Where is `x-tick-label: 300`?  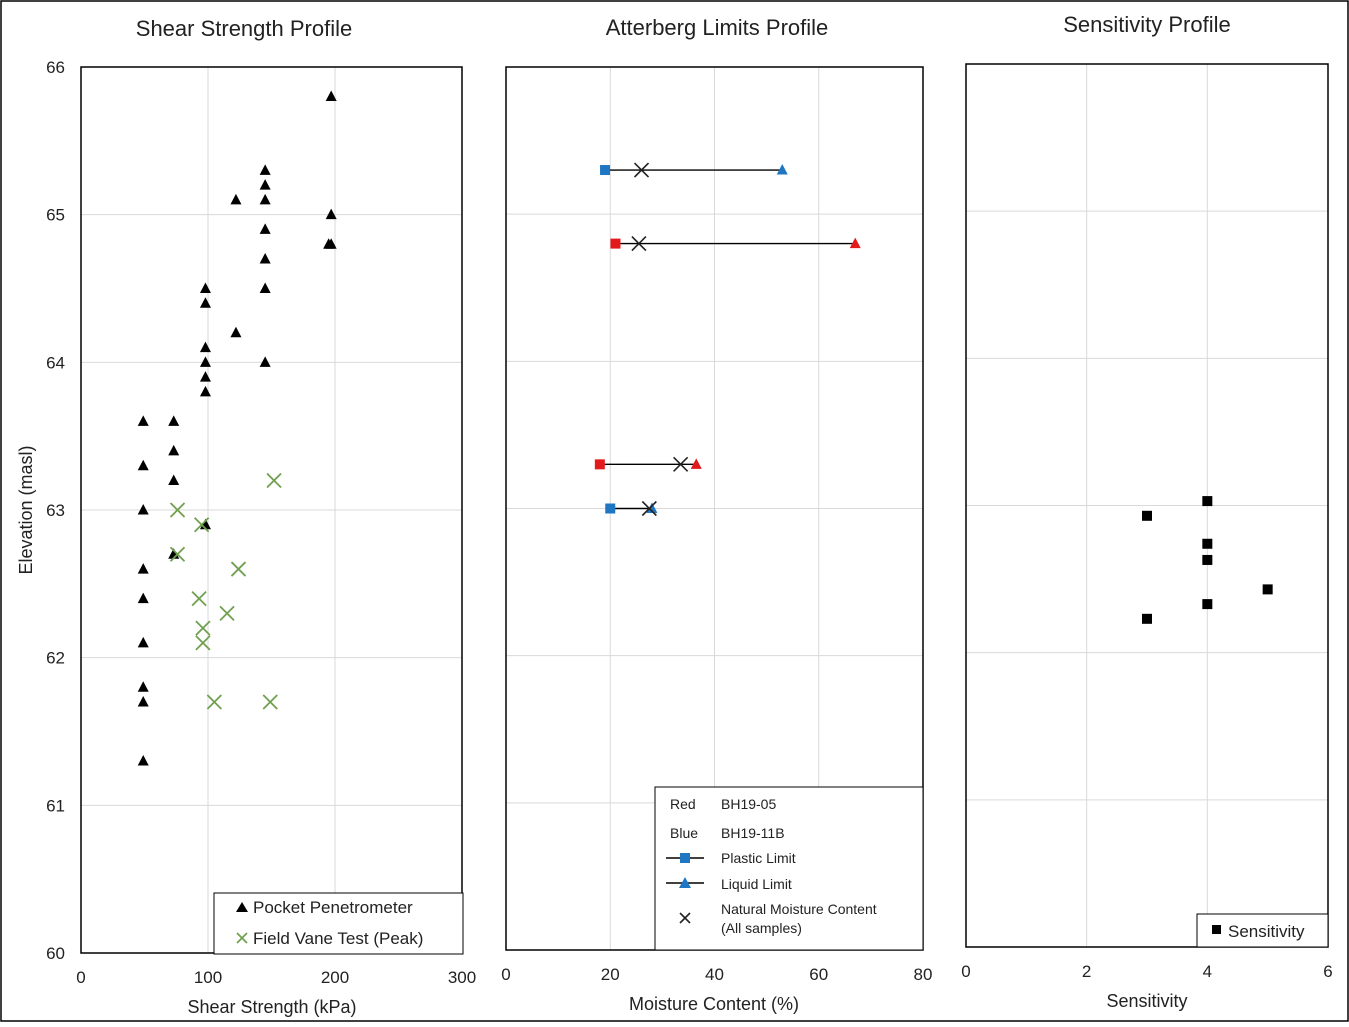
x-tick-label: 300 is located at coordinates (462, 977).